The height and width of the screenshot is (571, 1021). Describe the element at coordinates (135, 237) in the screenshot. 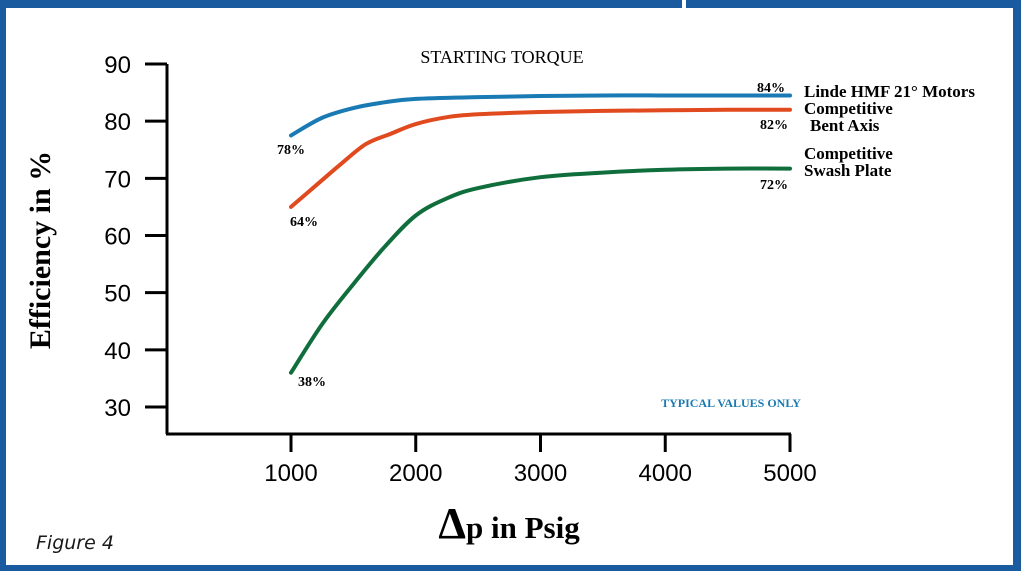

I see `y-ticks: 30 40 50 60 70 80 90` at that location.